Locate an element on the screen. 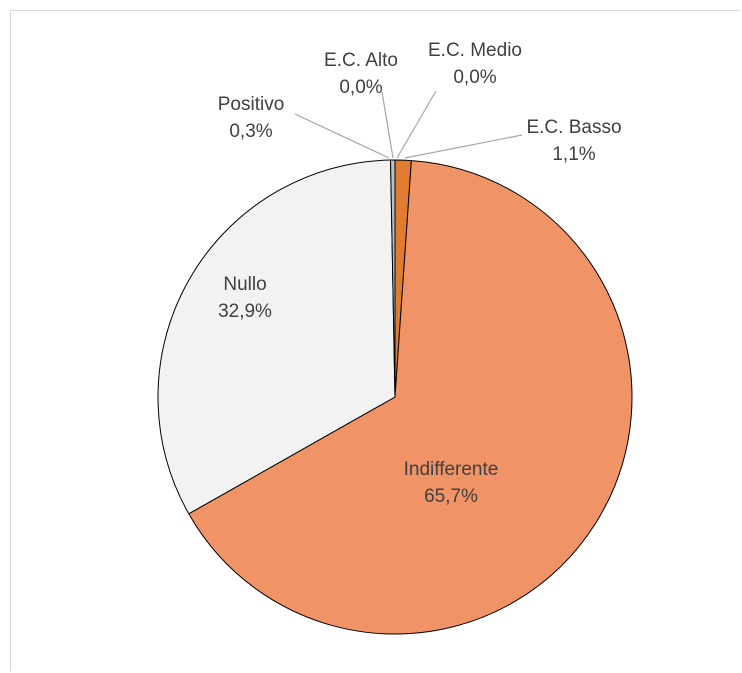  slice-label-indifferente: Indifferente is located at coordinates (451, 469).